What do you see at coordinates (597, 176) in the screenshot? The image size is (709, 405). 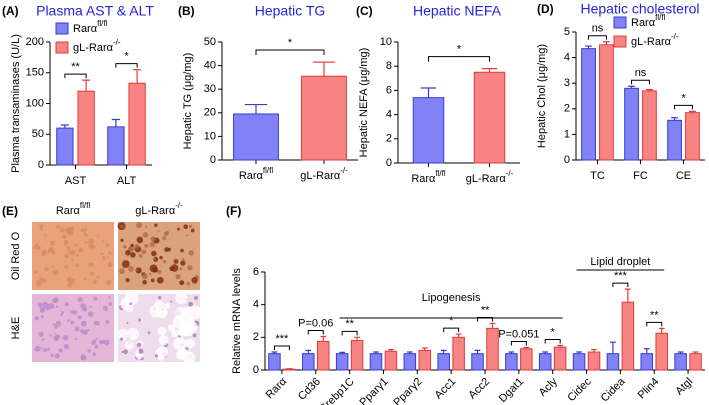 I see `x-tick-label: TC` at bounding box center [597, 176].